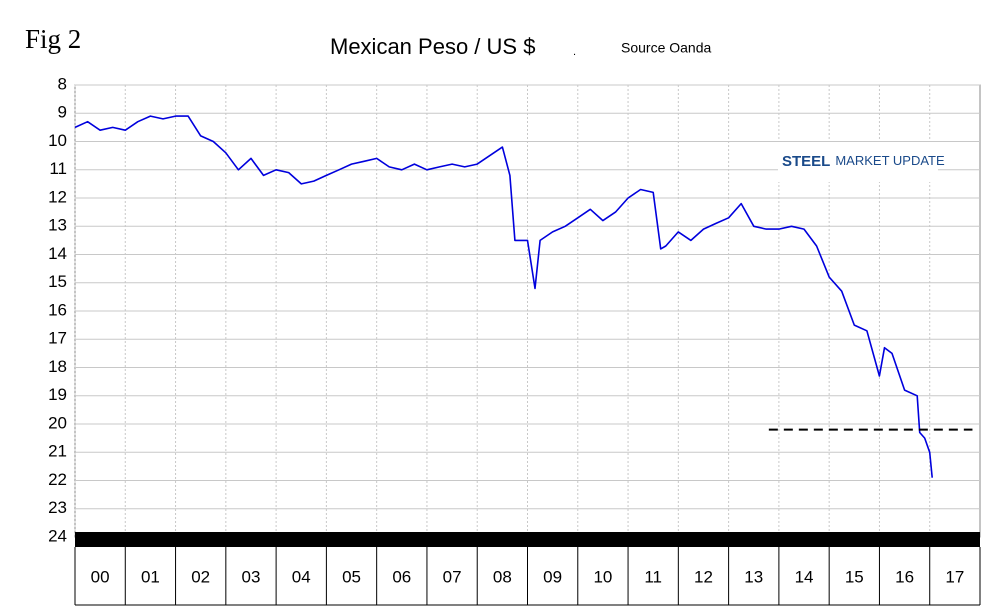 This screenshot has height=610, width=998. Describe the element at coordinates (301, 576) in the screenshot. I see `x-tick-label: 04` at that location.